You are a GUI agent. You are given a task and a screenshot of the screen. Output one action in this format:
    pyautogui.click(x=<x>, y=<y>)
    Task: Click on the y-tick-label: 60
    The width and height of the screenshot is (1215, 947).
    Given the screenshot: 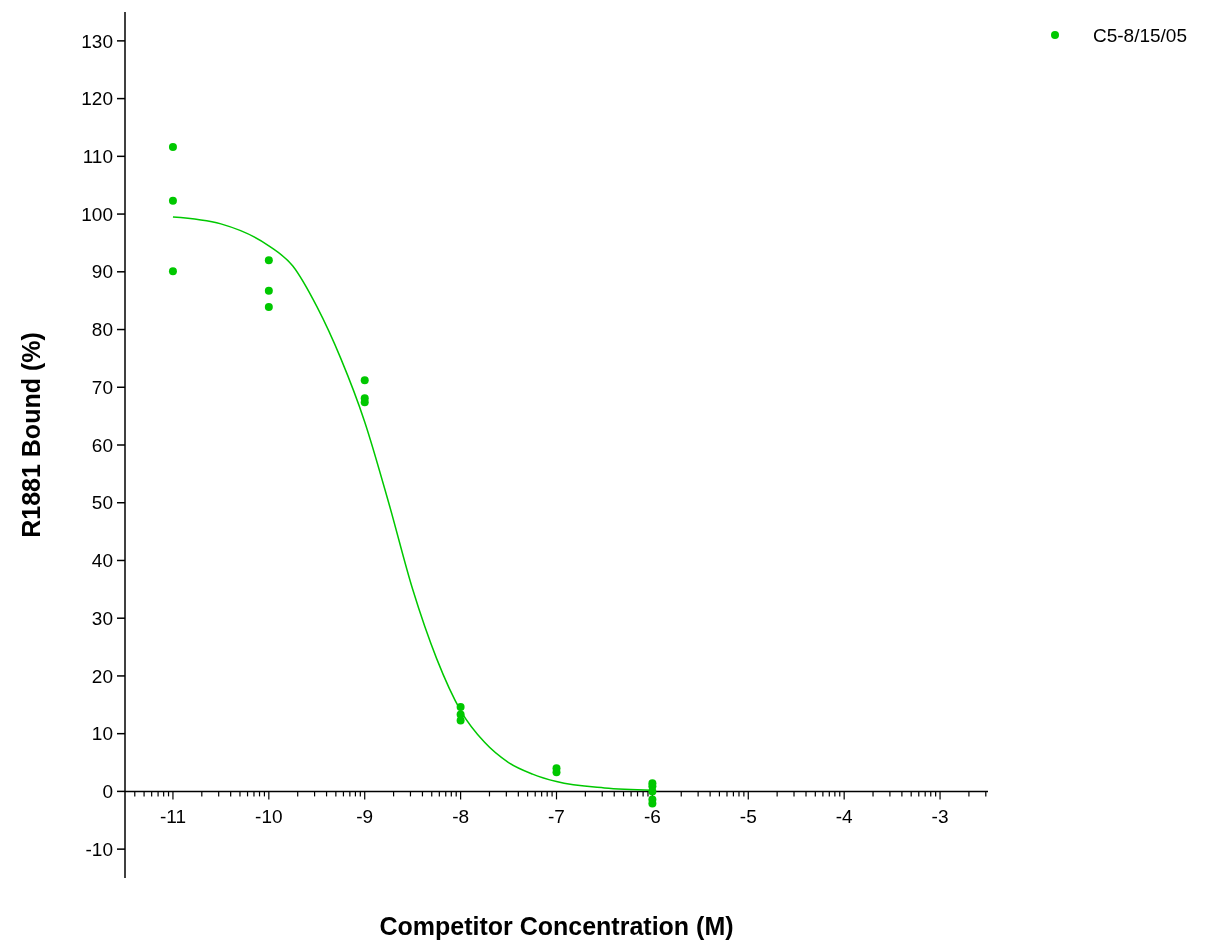 What is the action you would take?
    pyautogui.click(x=102, y=445)
    